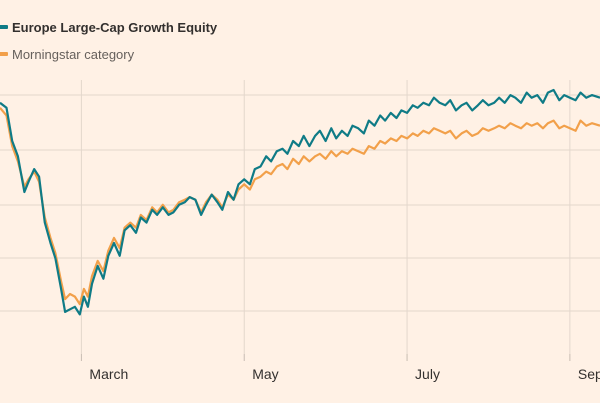 This screenshot has width=600, height=403. Describe the element at coordinates (4, 54) in the screenshot. I see `legend-swatch-category` at that location.